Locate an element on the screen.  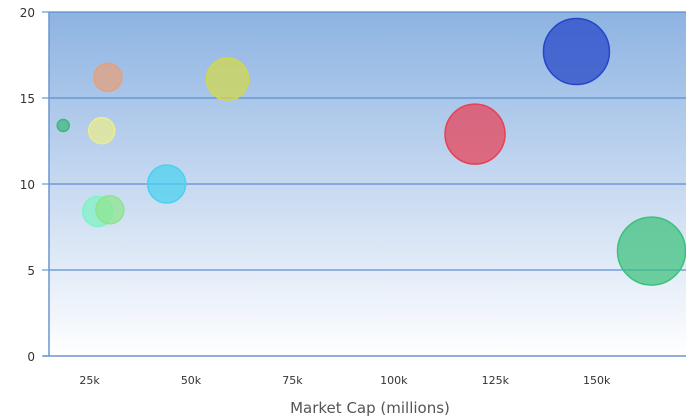
y-tick-label: 10 is located at coordinates (27, 185).